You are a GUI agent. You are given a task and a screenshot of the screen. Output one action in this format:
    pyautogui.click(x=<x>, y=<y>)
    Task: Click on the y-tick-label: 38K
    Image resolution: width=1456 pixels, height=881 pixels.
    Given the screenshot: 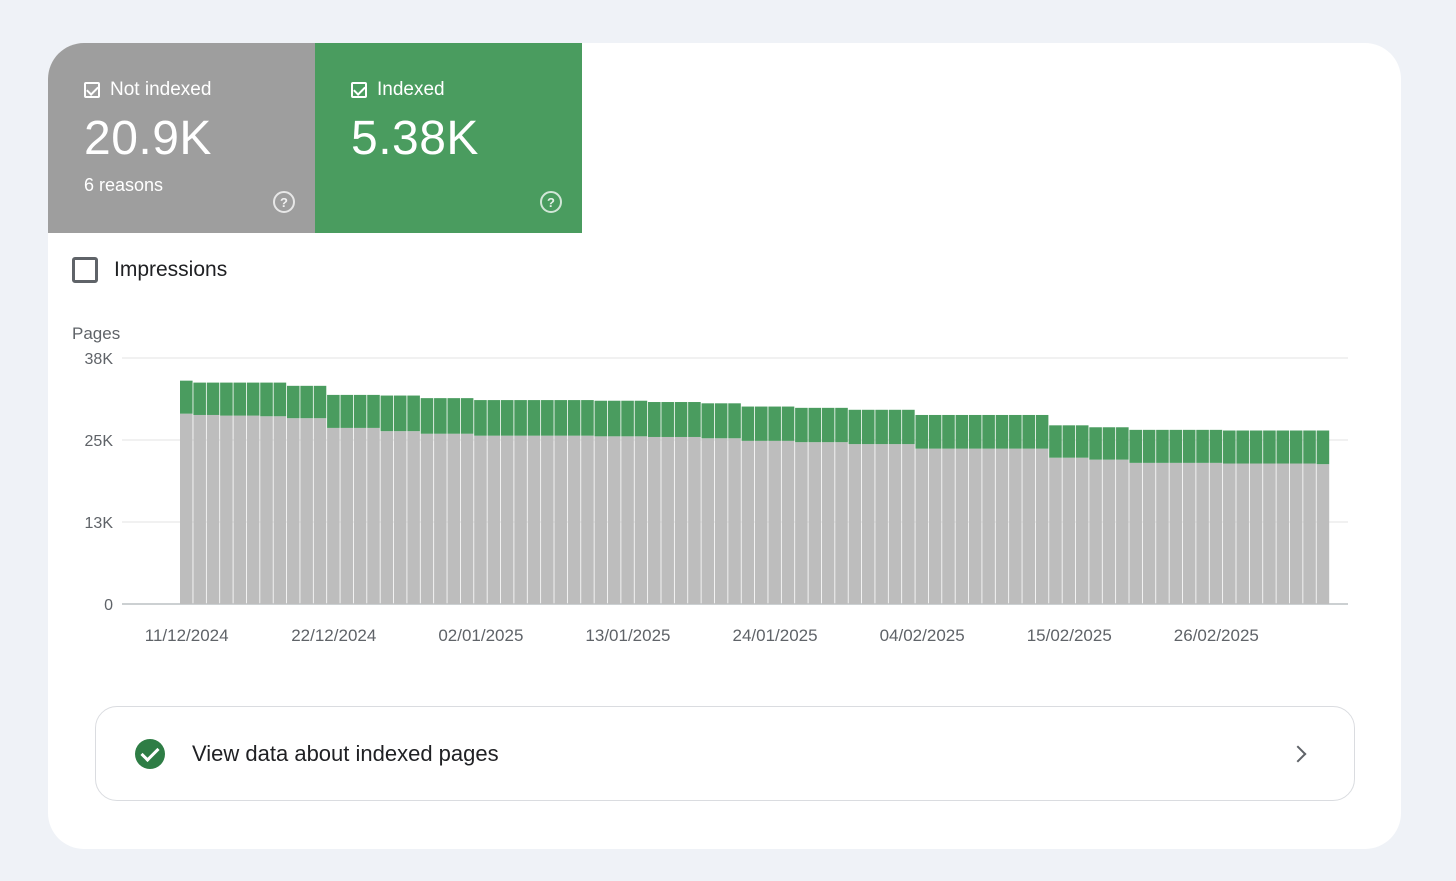 What is the action you would take?
    pyautogui.click(x=99, y=359)
    